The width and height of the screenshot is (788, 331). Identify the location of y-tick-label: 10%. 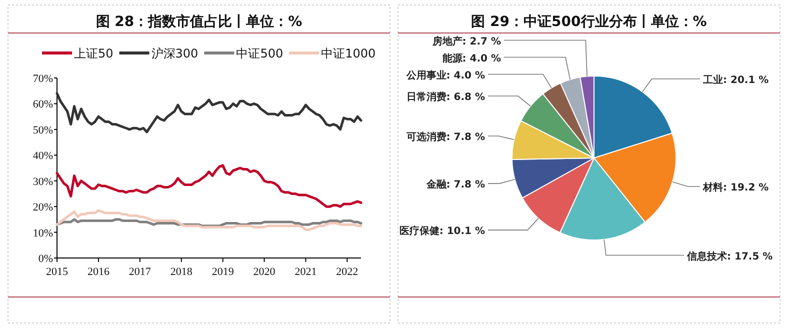
(42, 233).